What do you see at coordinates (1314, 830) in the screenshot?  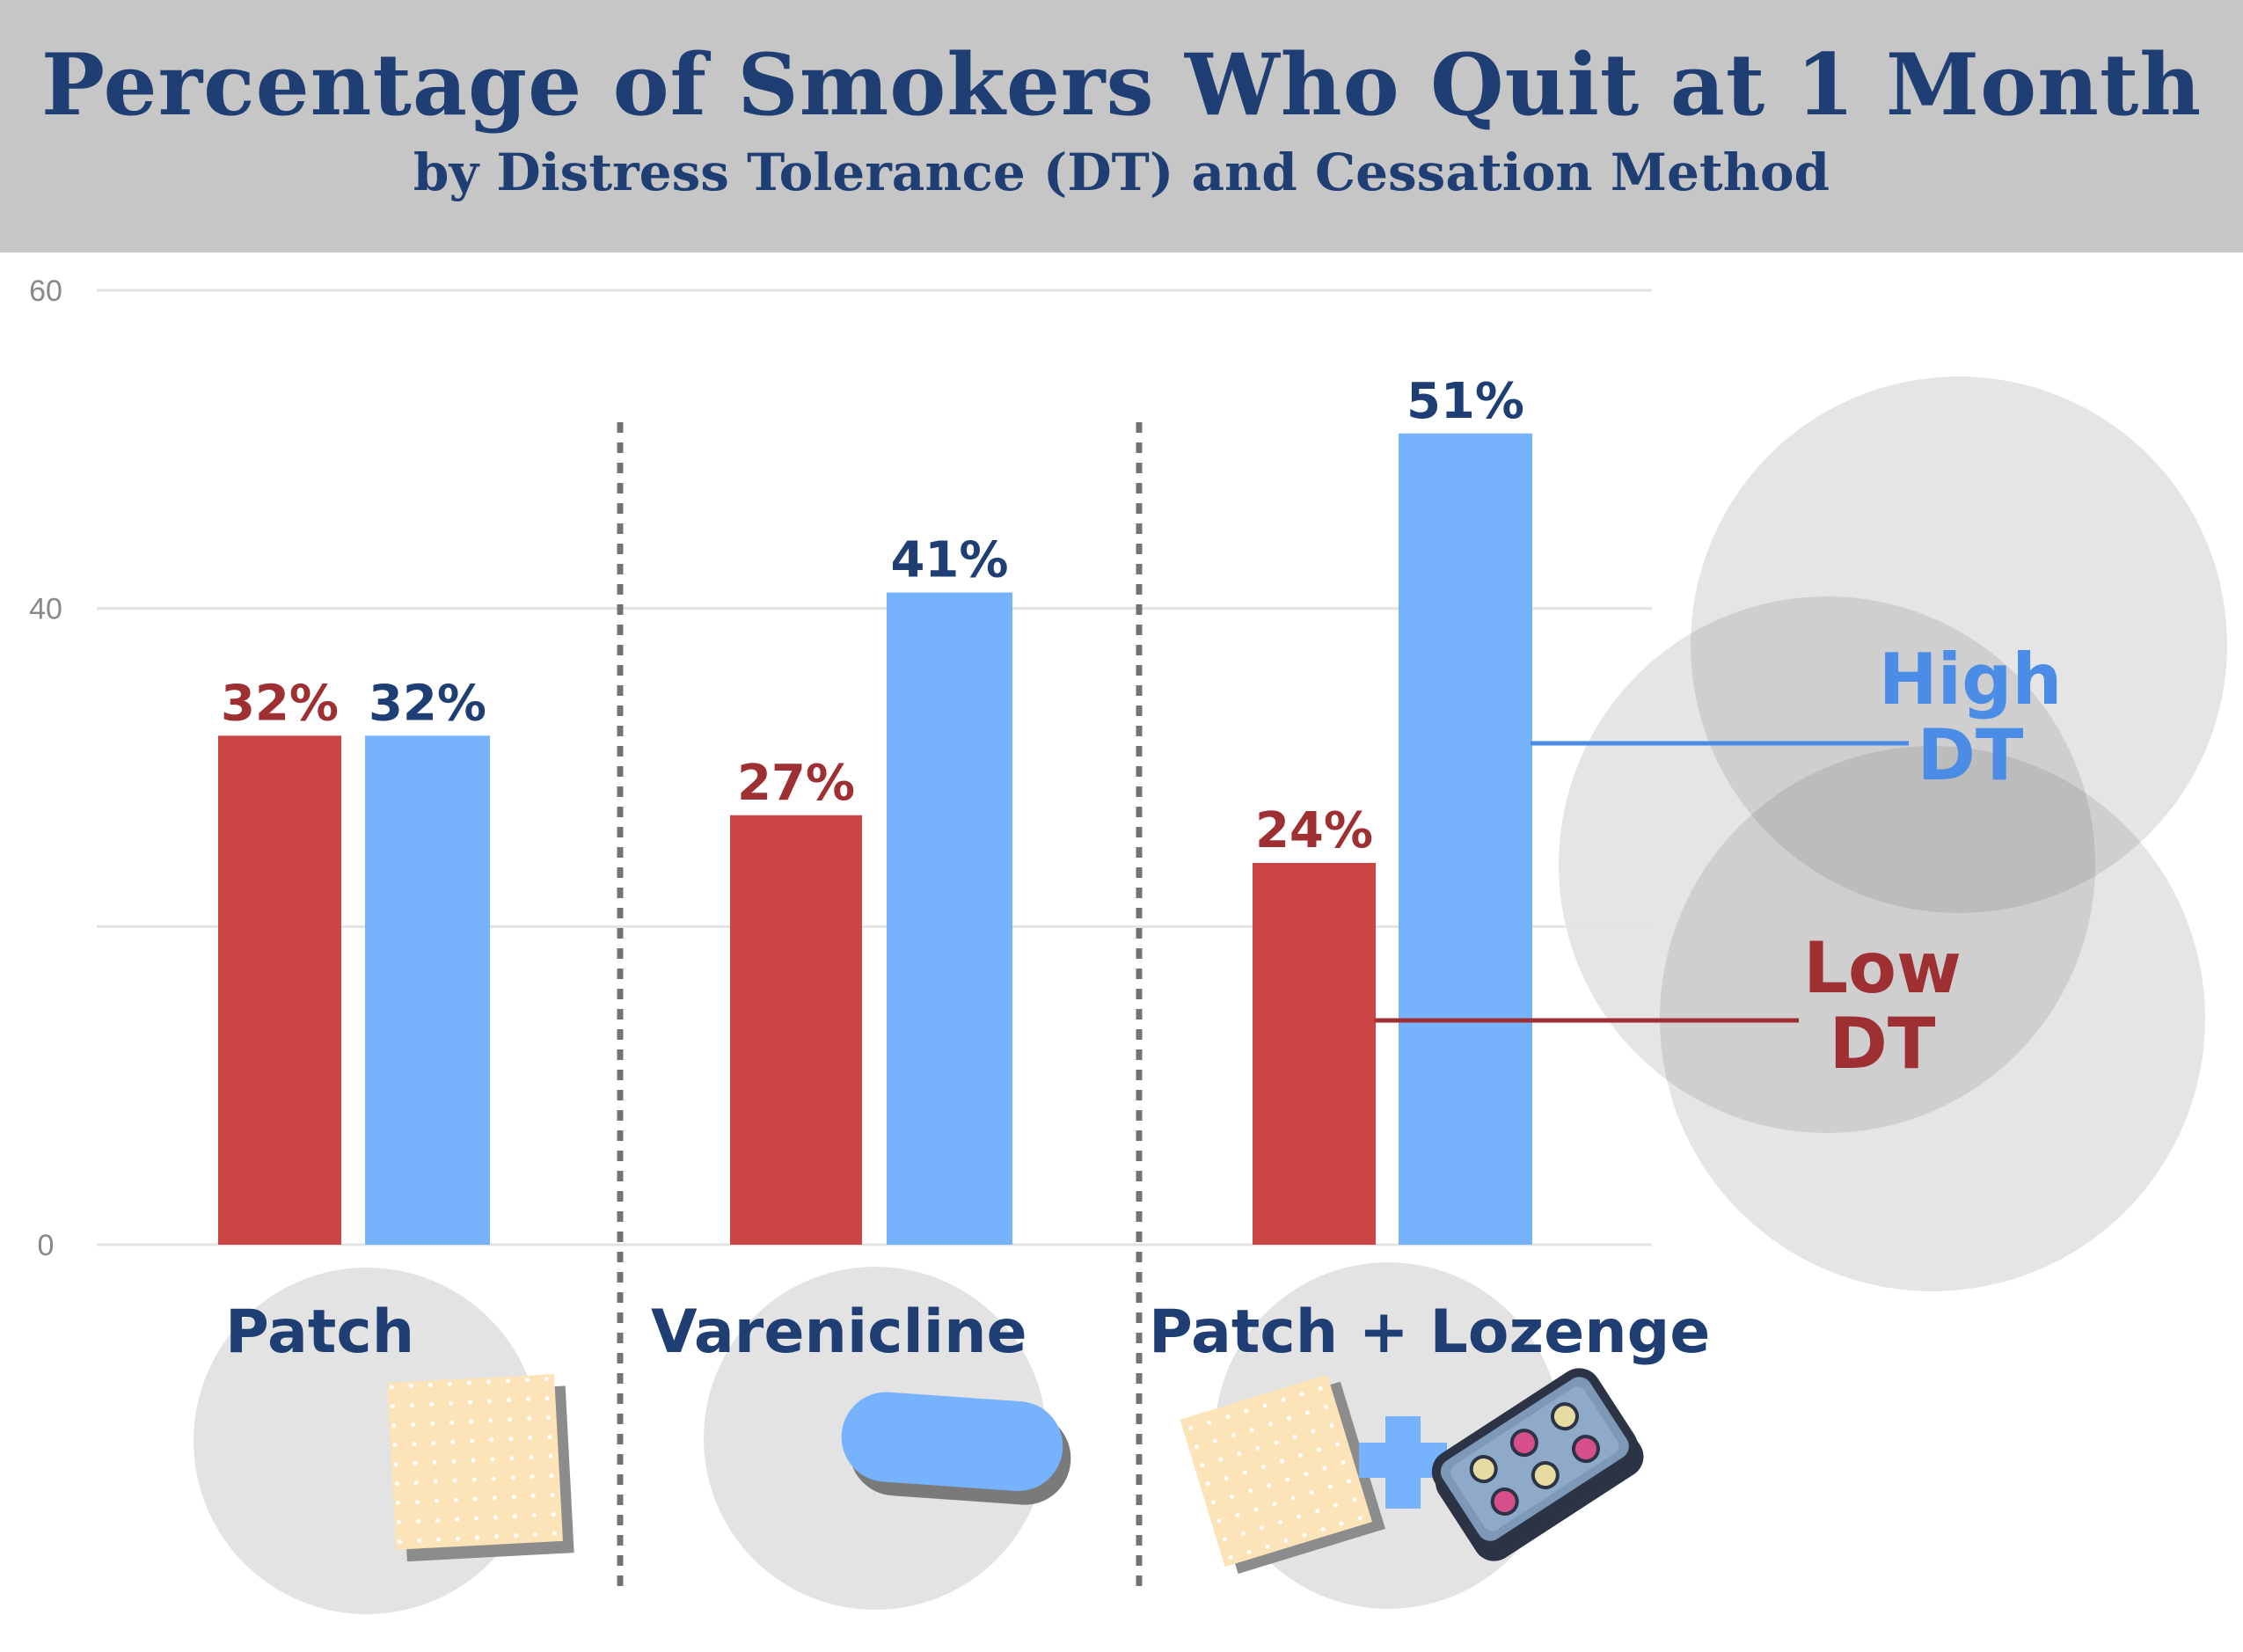 I see `data-label-low-dt-2: 24%` at bounding box center [1314, 830].